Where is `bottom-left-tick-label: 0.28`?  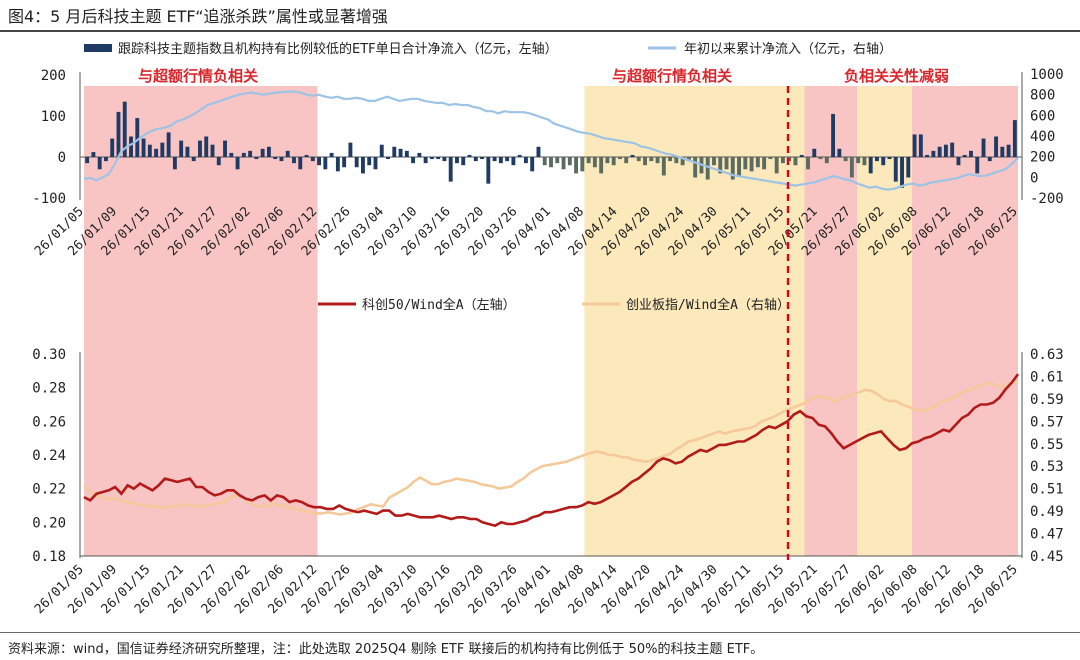 bottom-left-tick-label: 0.28 is located at coordinates (49, 389).